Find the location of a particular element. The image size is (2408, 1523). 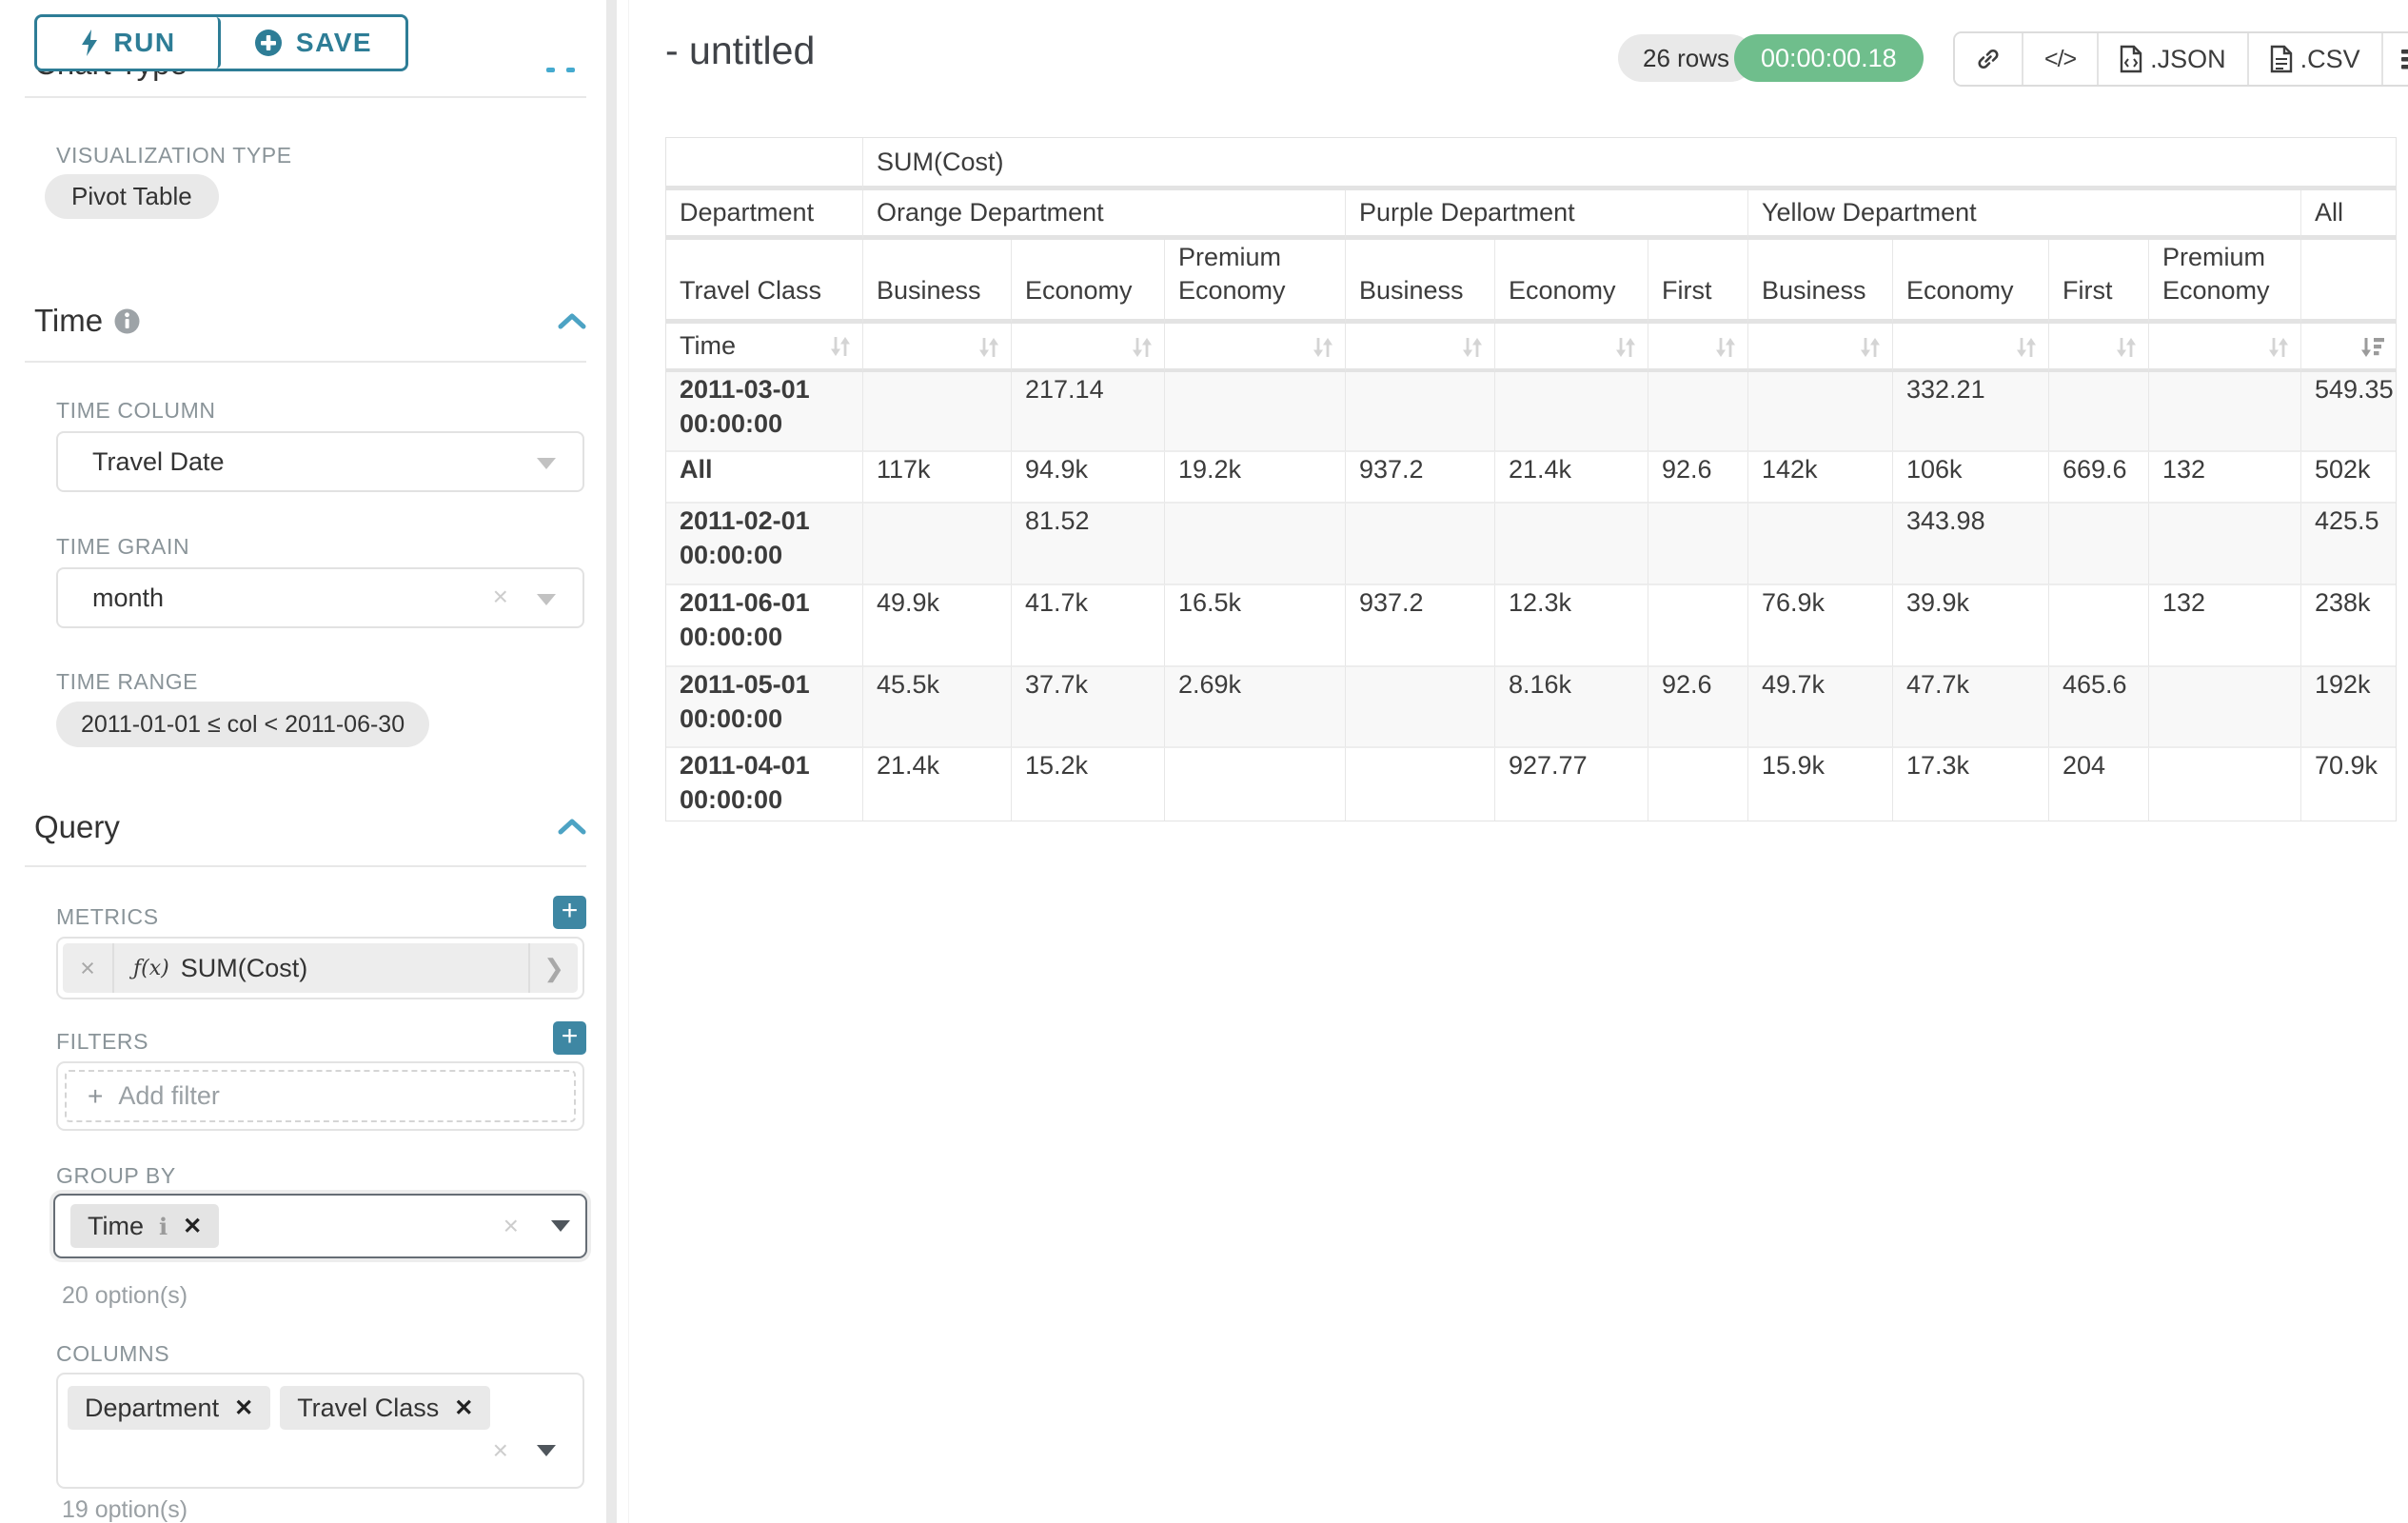

add-filter-plus-button: + is located at coordinates (569, 1038).